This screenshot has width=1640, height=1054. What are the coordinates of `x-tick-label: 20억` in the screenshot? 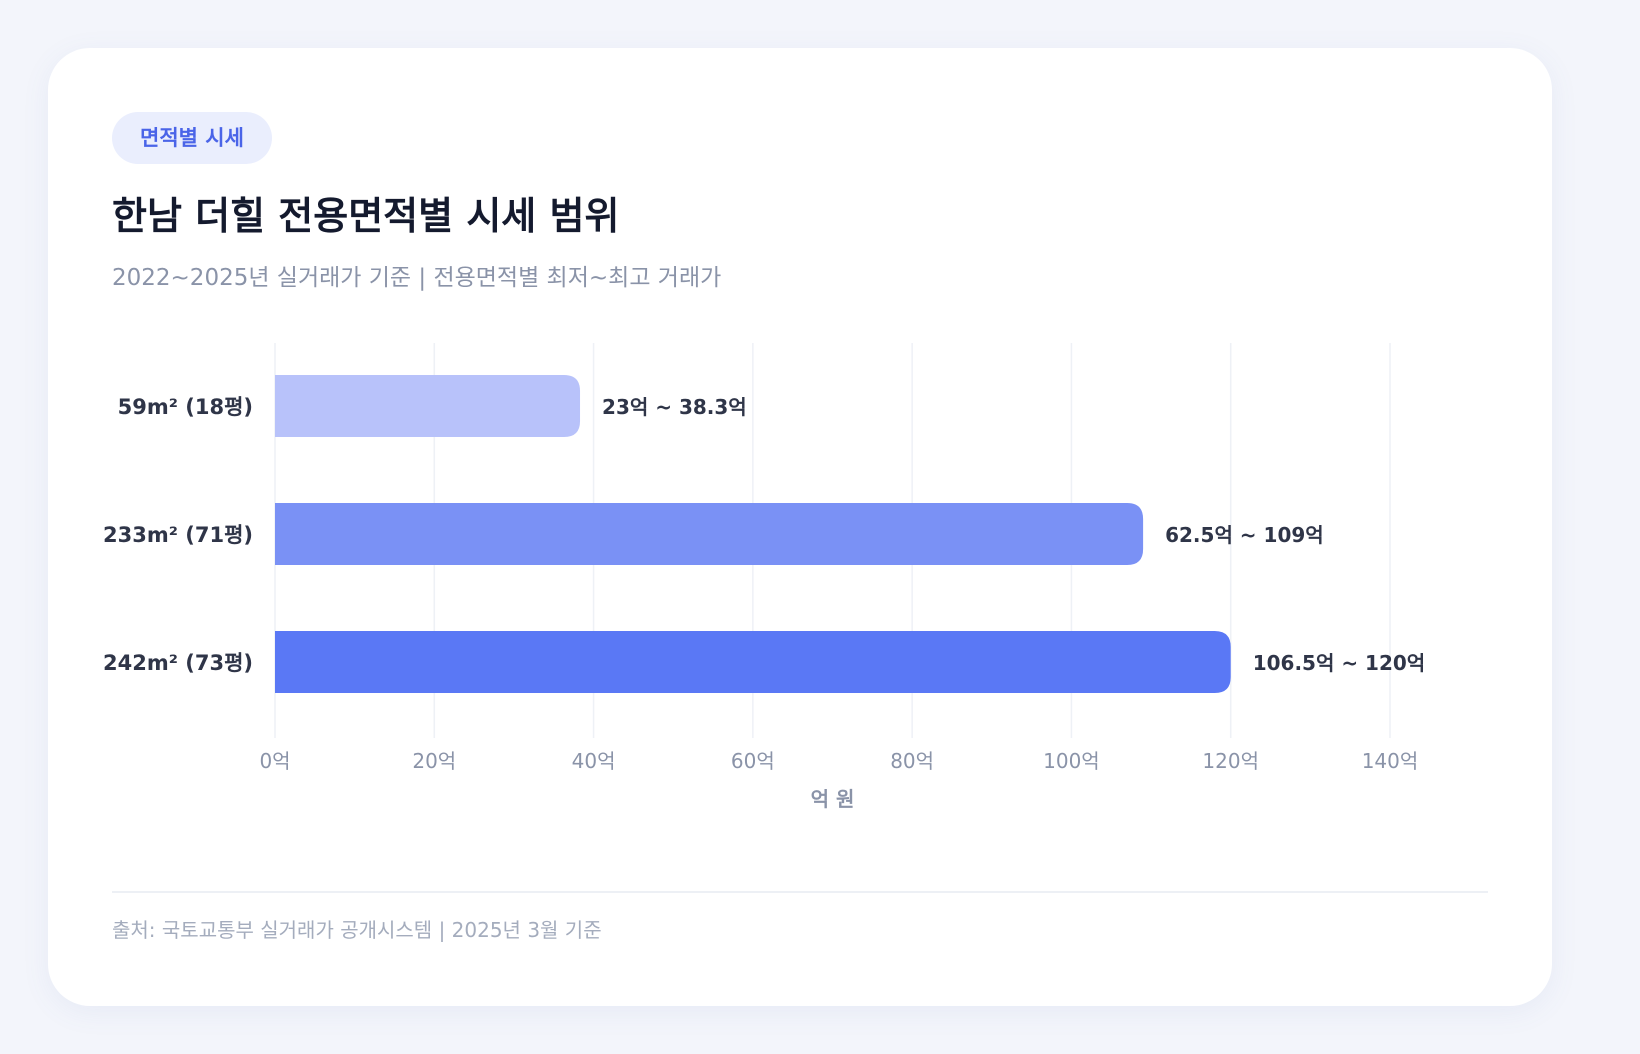 It's located at (434, 761).